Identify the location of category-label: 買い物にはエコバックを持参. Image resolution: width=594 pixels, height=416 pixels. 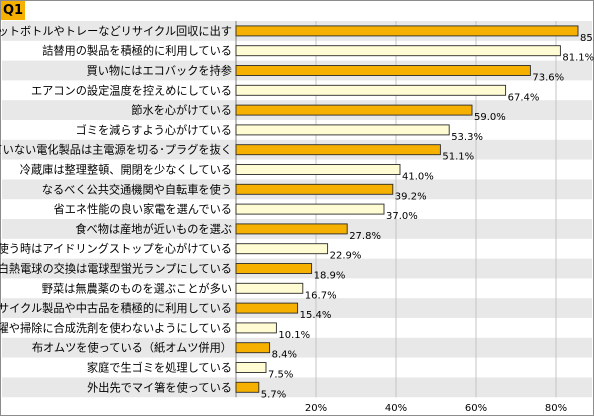
(159, 71).